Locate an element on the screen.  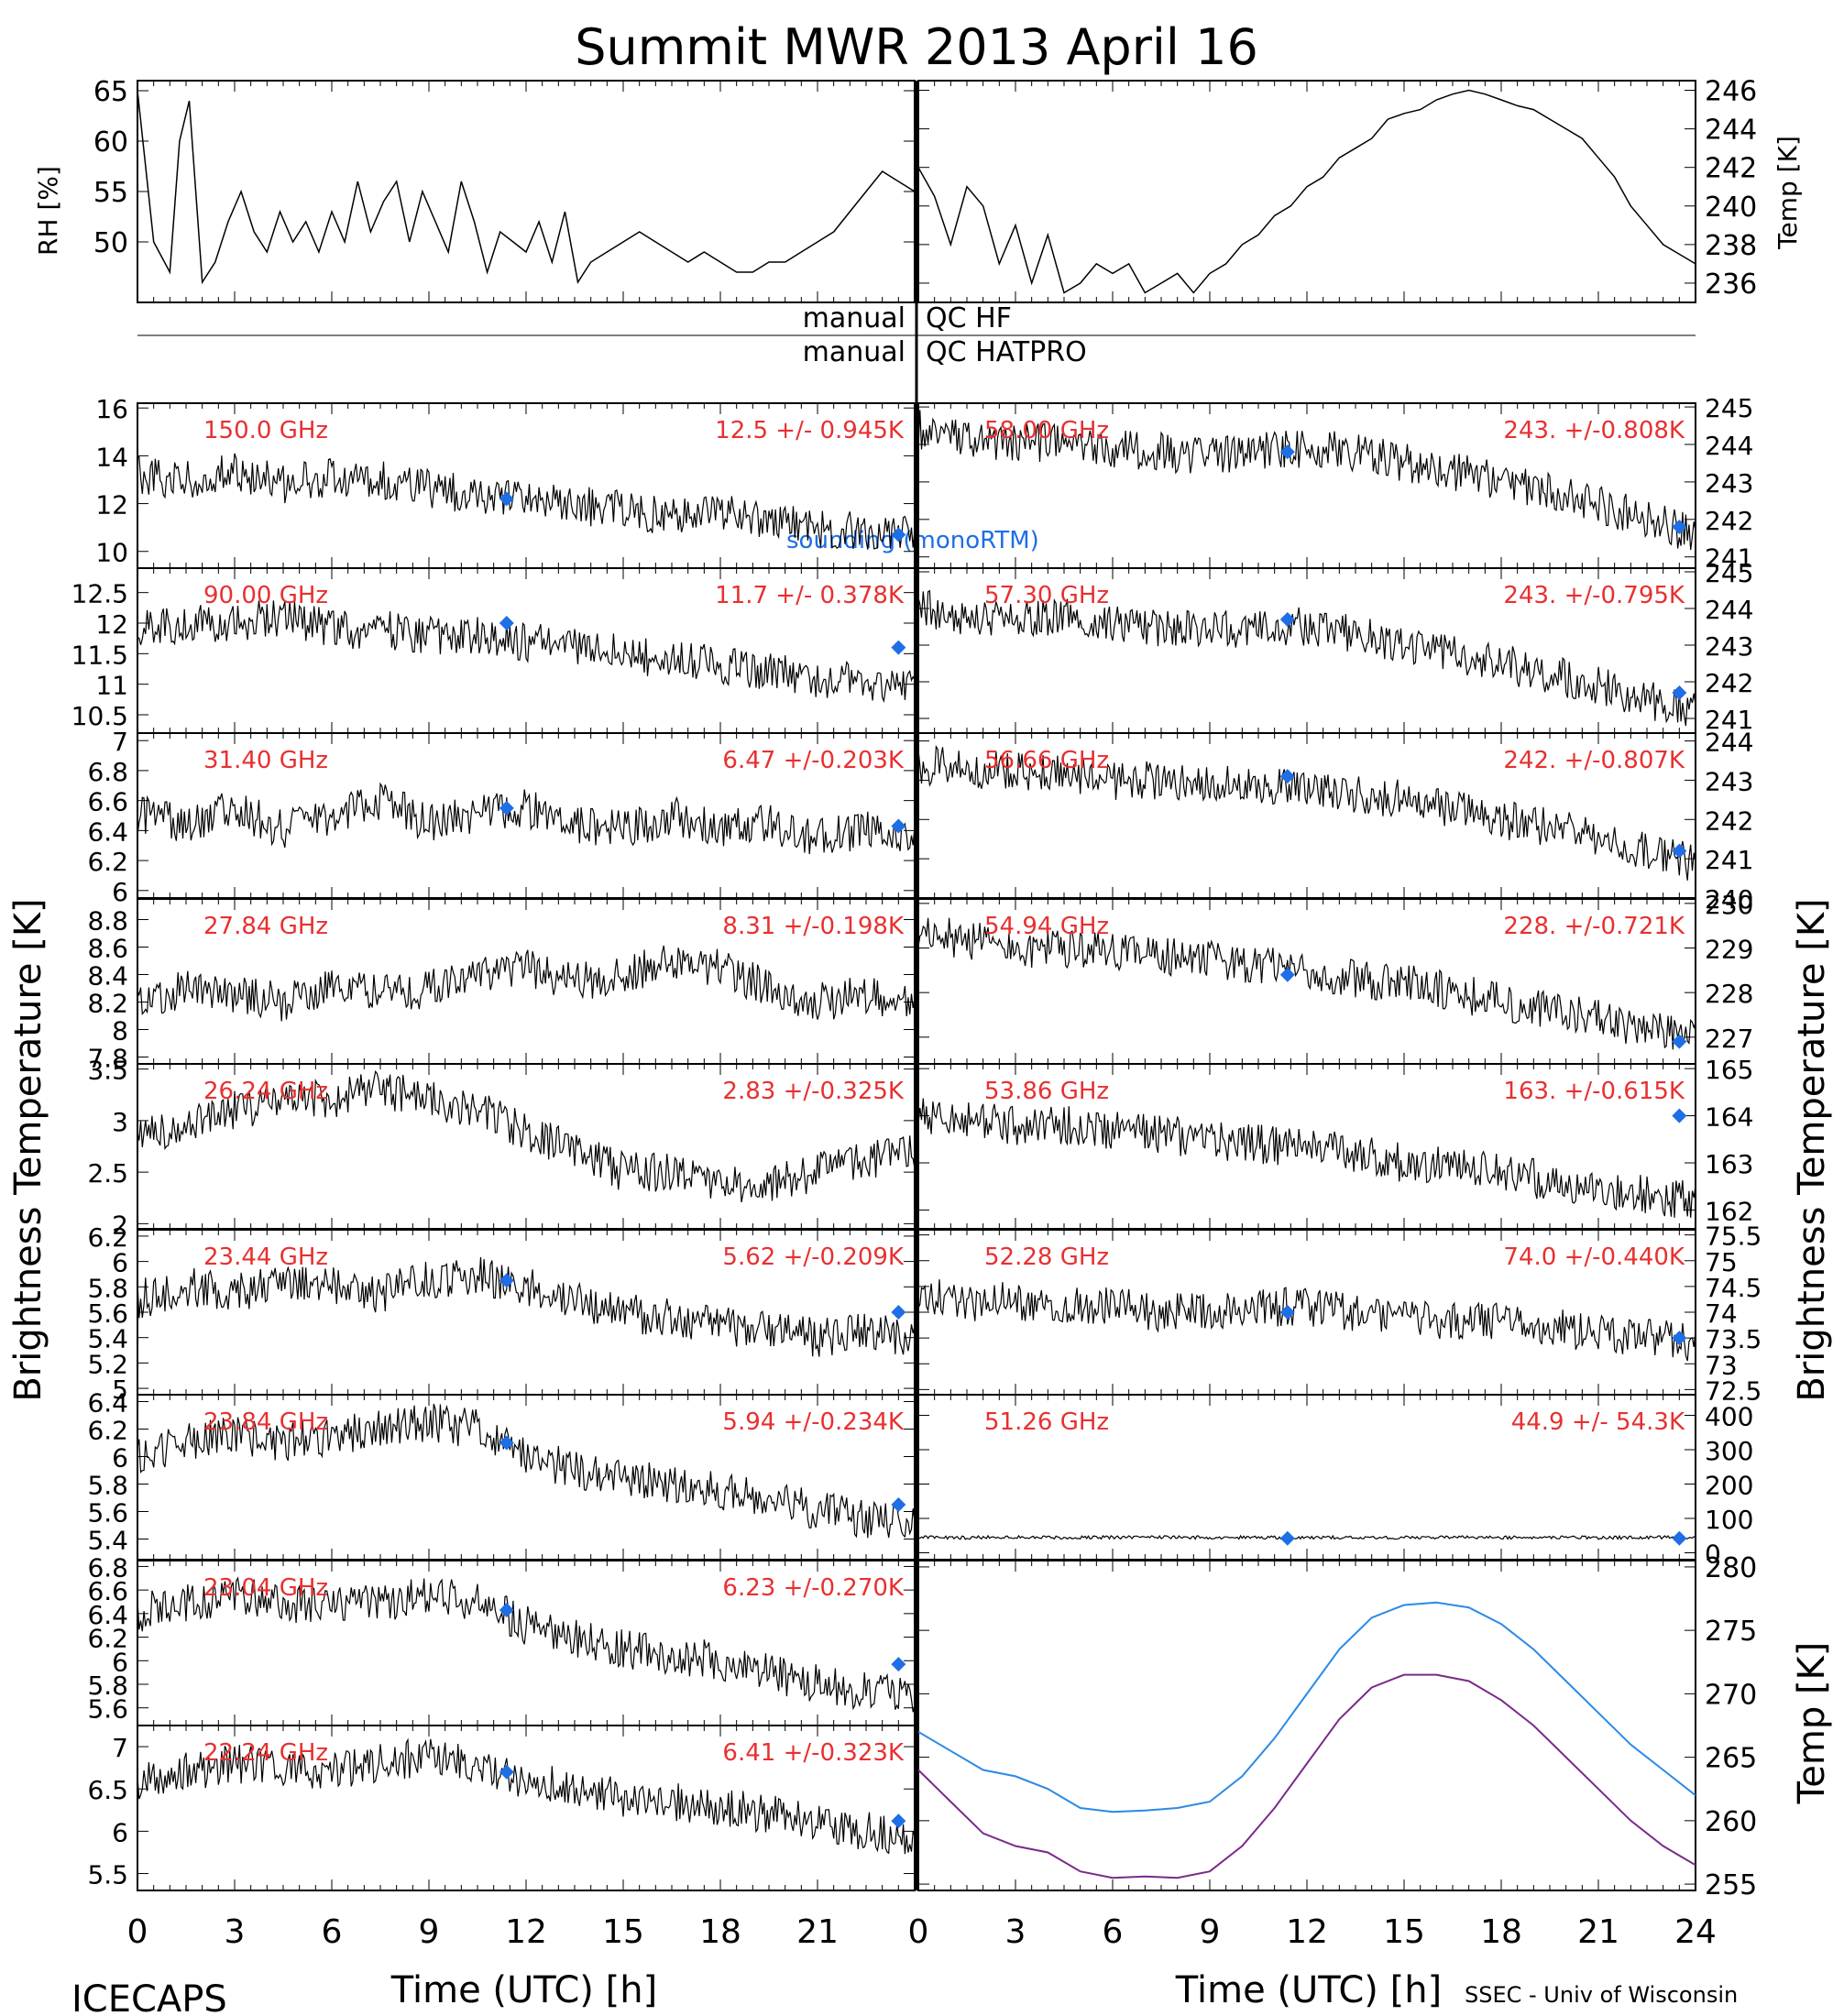
channel-label: 58.00 GHz is located at coordinates (1046, 430).